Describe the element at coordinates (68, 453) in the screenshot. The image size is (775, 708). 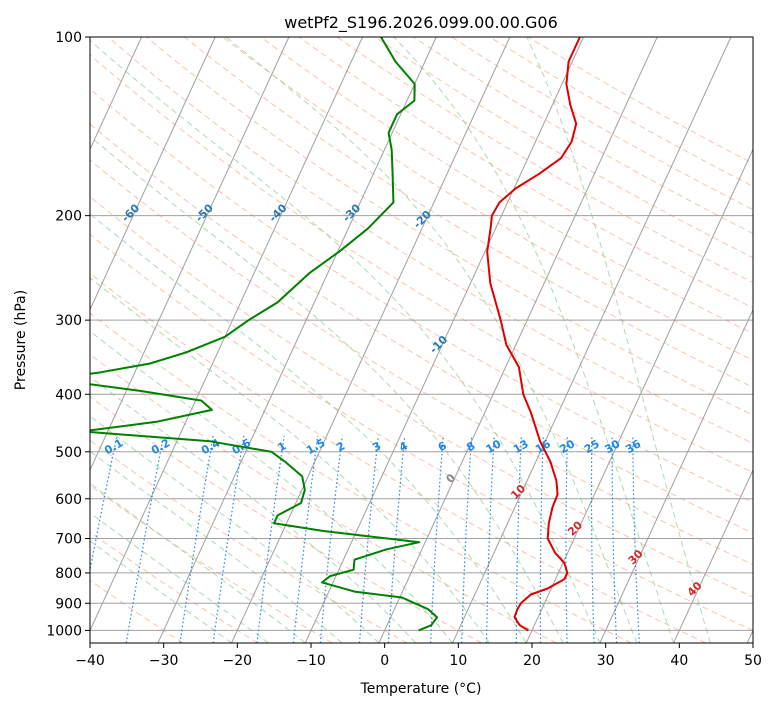
I see `y-tick-label: 500` at that location.